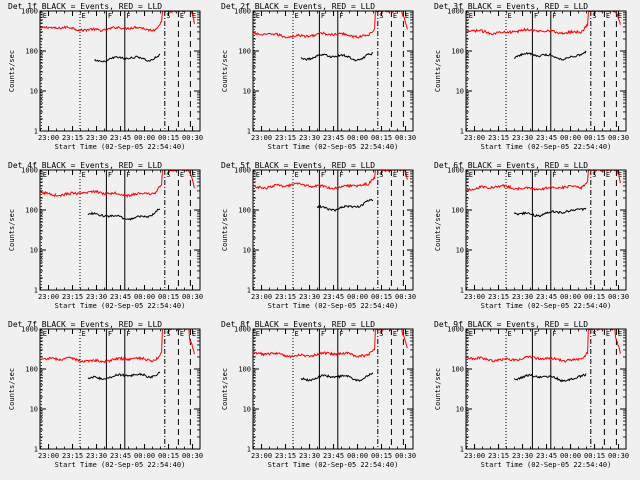 The height and width of the screenshot is (480, 640). Describe the element at coordinates (298, 165) in the screenshot. I see `panel-title: Det 5f BLACK = Events, RED = LLD` at that location.